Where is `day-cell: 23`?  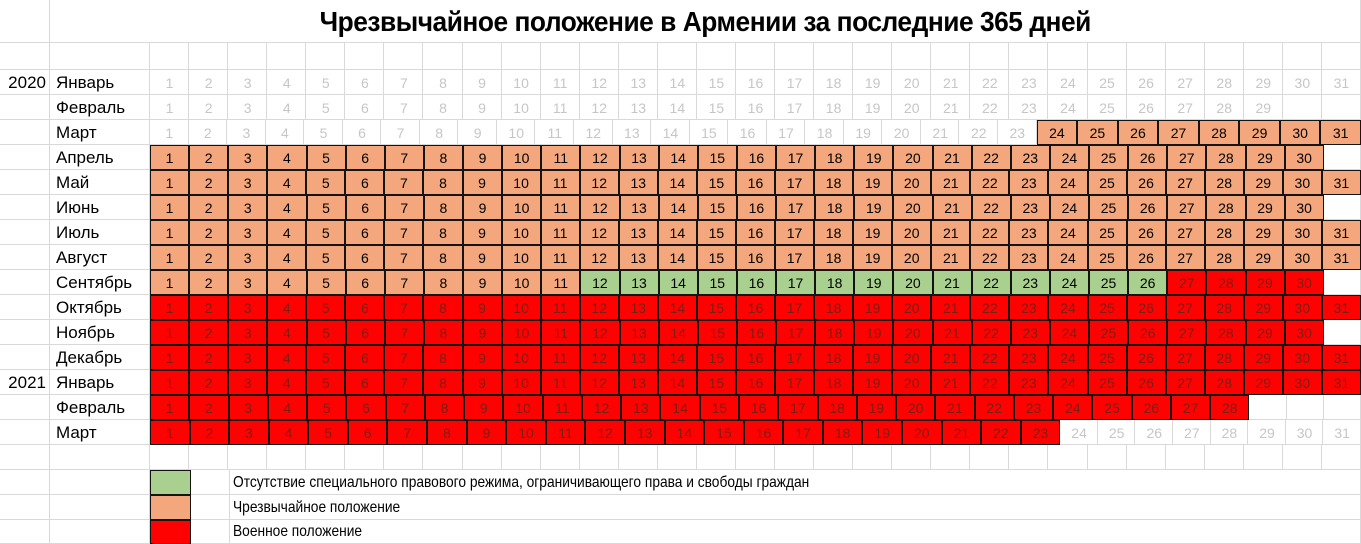 day-cell: 23 is located at coordinates (1029, 357).